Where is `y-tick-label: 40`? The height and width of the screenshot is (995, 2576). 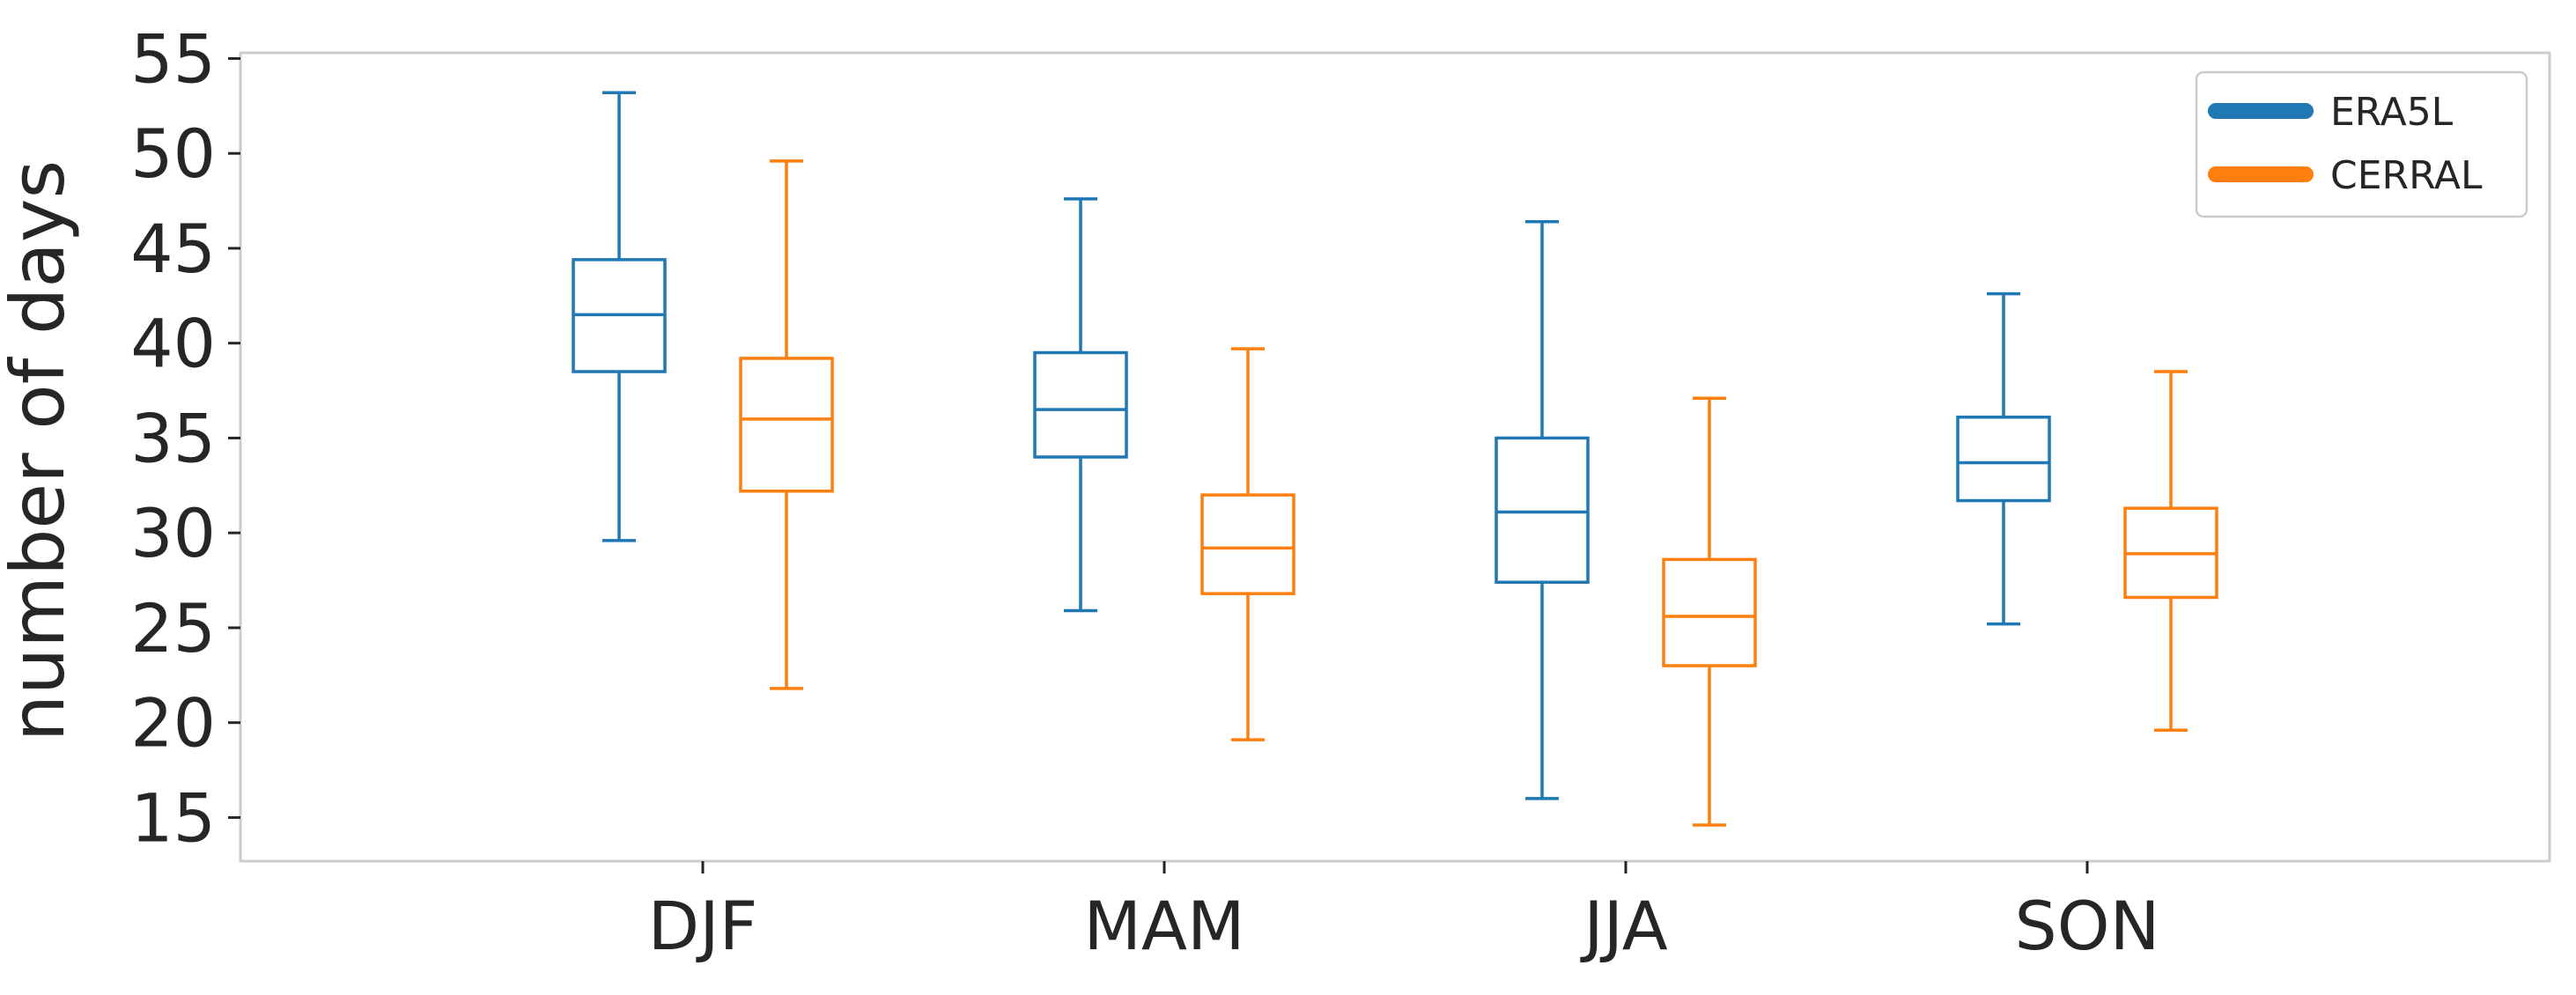
y-tick-label: 40 is located at coordinates (173, 344).